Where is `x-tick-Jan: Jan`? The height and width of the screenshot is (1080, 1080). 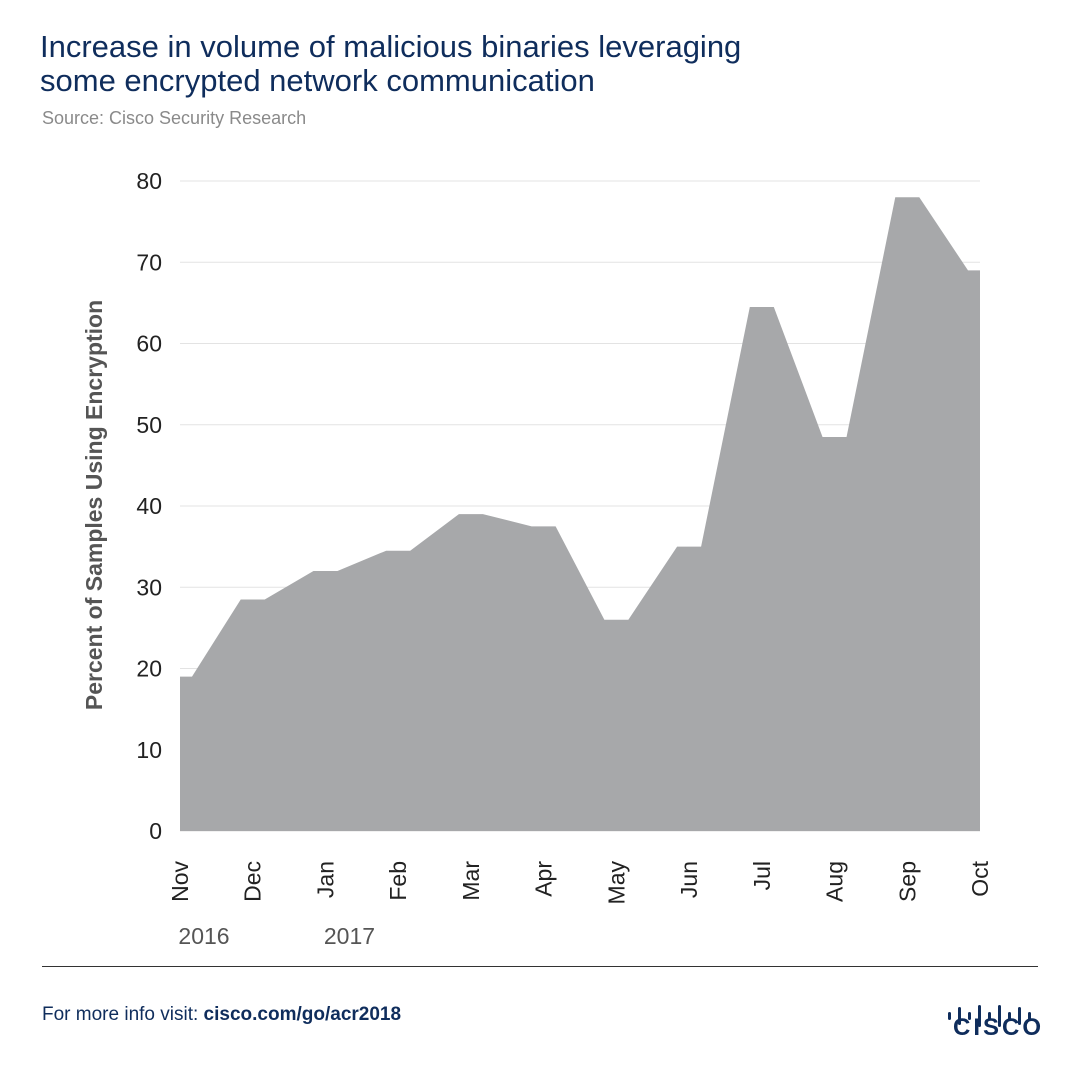
x-tick-Jan: Jan is located at coordinates (325, 879).